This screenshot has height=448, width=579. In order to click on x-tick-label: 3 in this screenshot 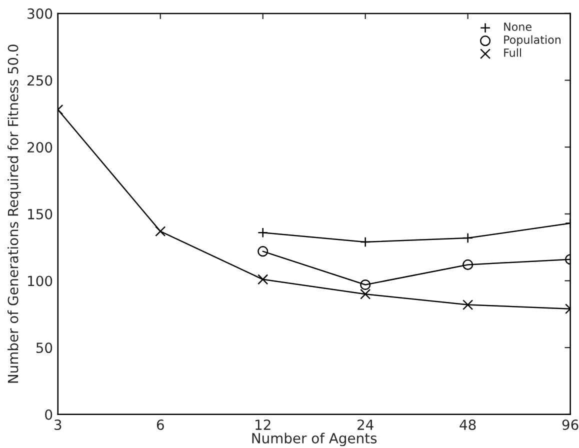, I will do `click(58, 425)`.